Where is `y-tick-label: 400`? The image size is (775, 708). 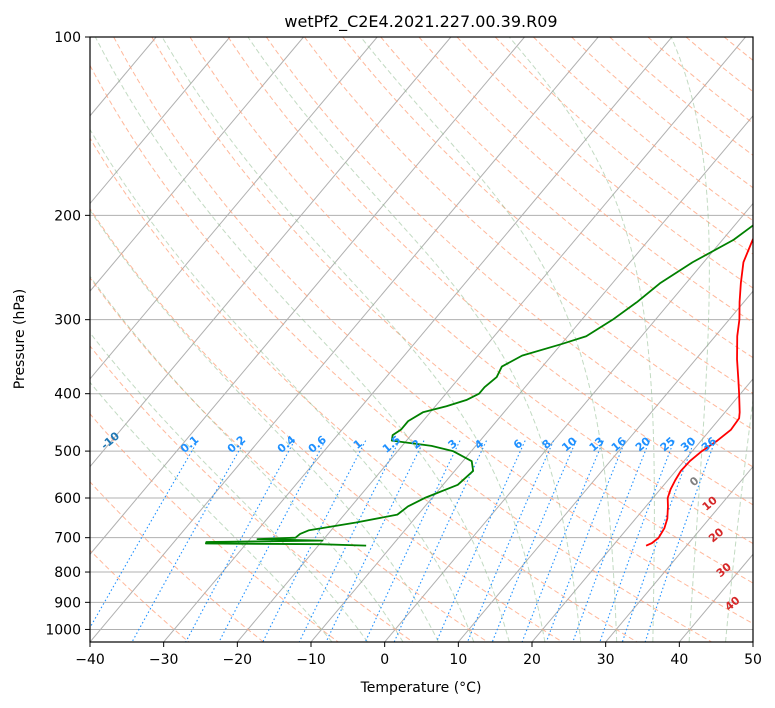
y-tick-label: 400 is located at coordinates (67, 395).